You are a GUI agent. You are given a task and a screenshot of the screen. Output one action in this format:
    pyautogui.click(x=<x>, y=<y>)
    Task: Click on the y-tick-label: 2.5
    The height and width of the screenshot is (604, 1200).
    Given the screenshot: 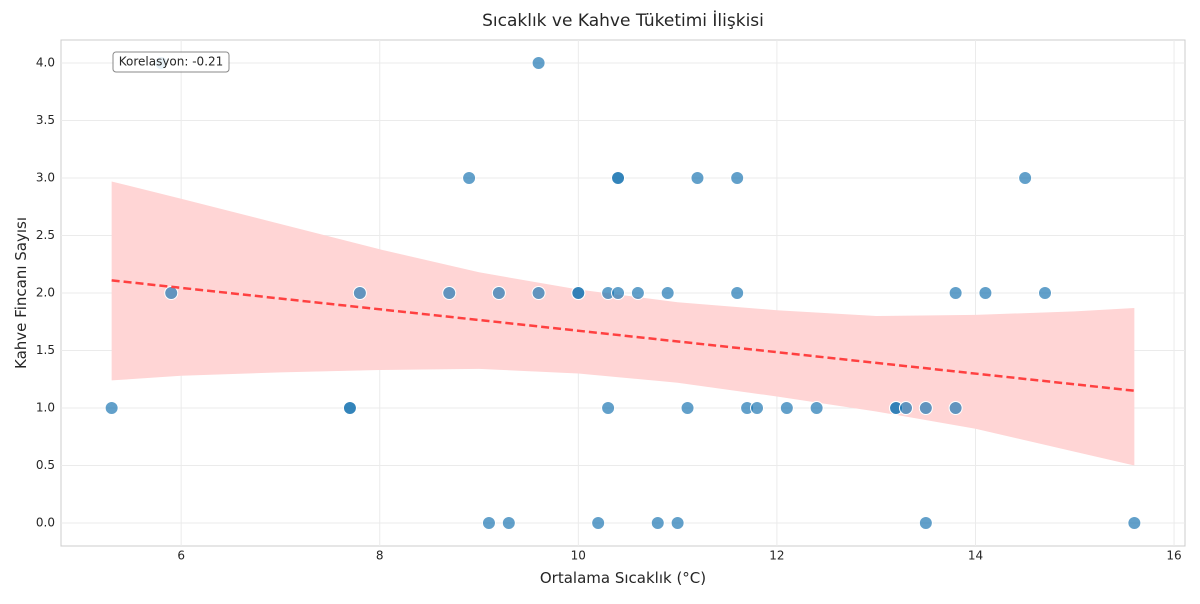 What is the action you would take?
    pyautogui.click(x=45, y=235)
    